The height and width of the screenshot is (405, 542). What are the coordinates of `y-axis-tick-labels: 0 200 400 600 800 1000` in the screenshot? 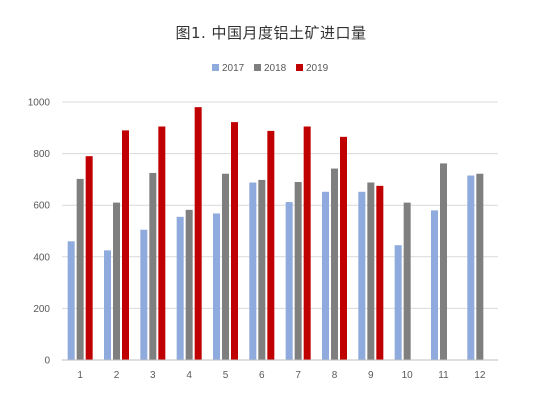 It's located at (39, 232).